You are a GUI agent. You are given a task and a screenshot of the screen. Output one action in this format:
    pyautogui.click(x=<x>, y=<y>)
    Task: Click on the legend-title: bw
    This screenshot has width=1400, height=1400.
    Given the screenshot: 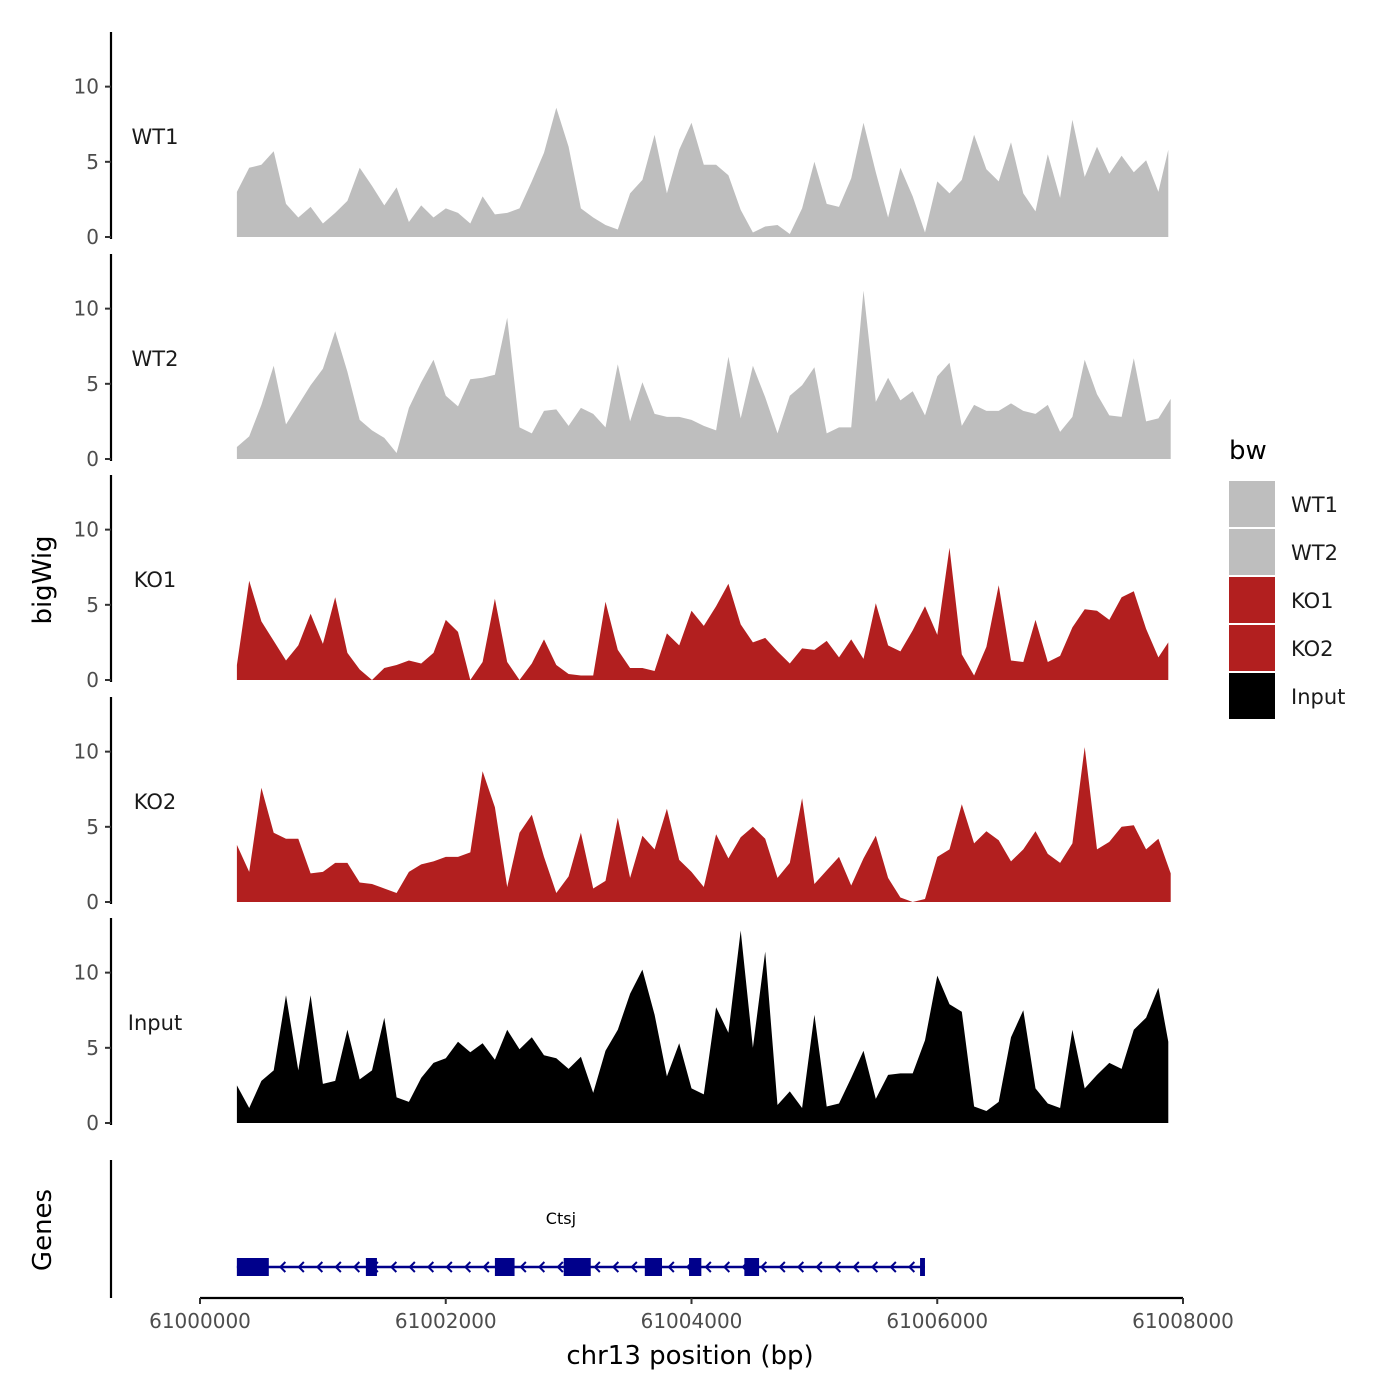 What is the action you would take?
    pyautogui.click(x=1248, y=451)
    